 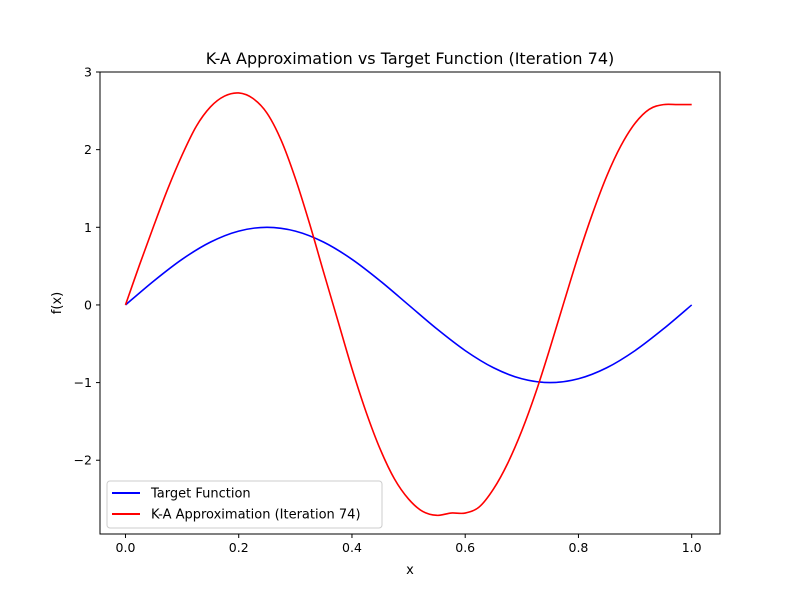 What do you see at coordinates (88, 304) in the screenshot?
I see `y-tick-label: 0` at bounding box center [88, 304].